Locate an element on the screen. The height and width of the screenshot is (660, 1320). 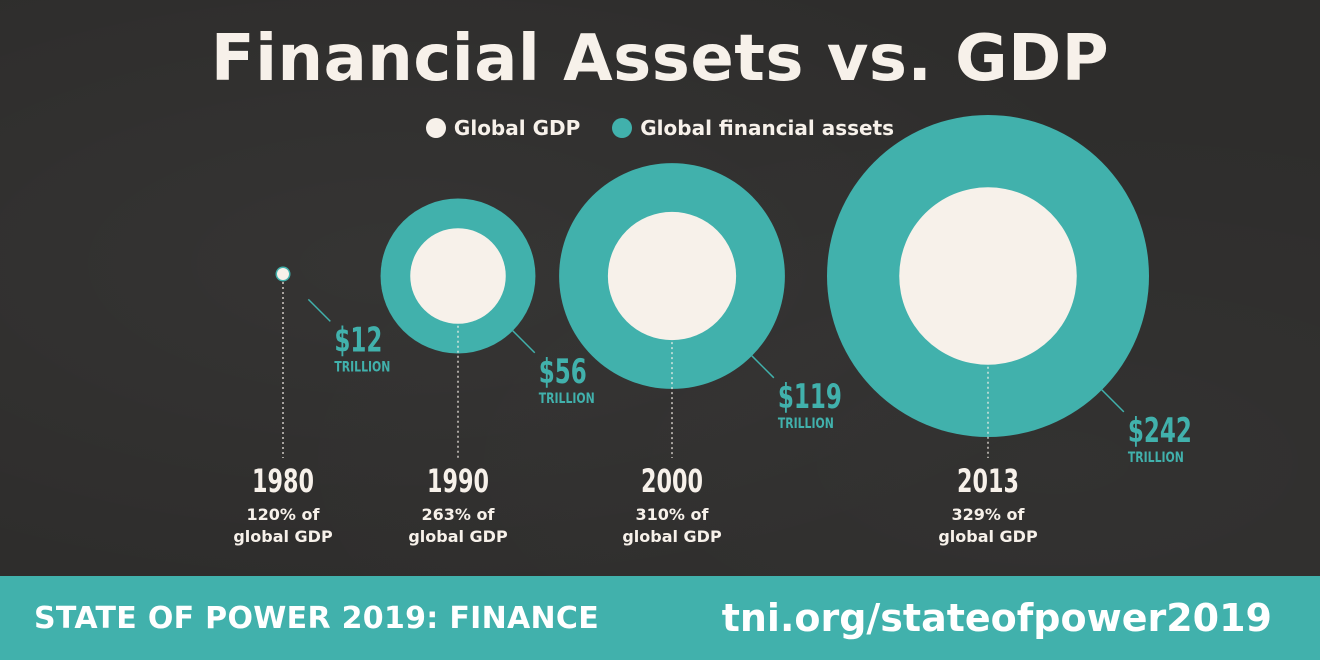
year-label-2000: 2000 is located at coordinates (672, 481).